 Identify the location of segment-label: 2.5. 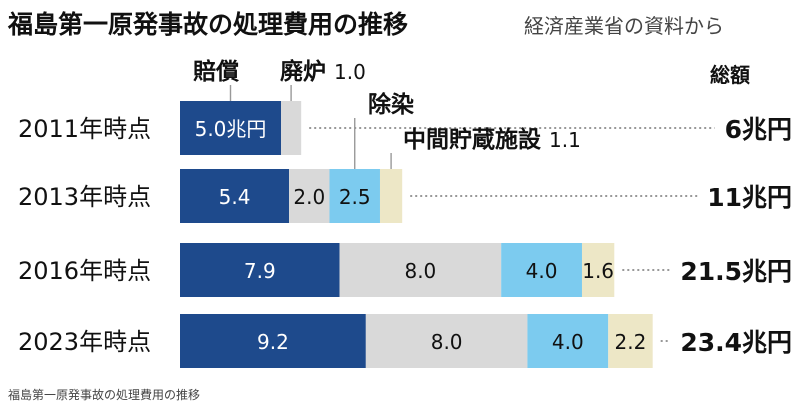
(355, 197).